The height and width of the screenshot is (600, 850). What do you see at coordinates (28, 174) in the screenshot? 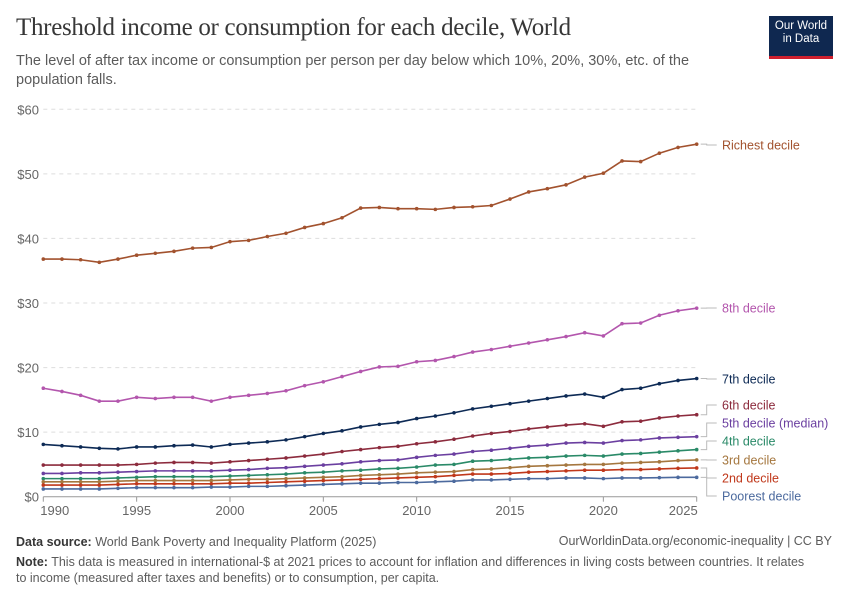
I see `y-tick-label: $50` at bounding box center [28, 174].